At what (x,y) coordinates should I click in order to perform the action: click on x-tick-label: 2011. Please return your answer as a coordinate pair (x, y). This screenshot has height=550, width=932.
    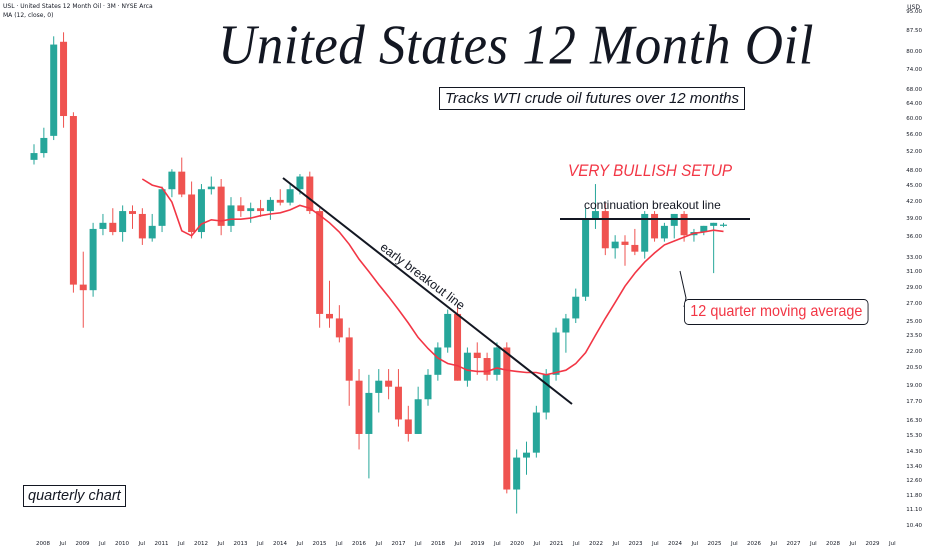
    Looking at the image, I should click on (161, 544).